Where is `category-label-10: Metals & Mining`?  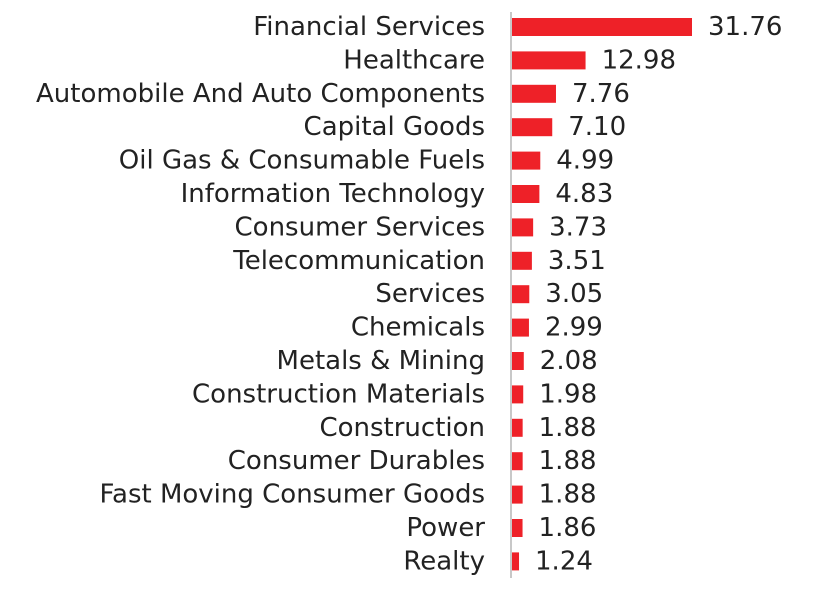 category-label-10: Metals & Mining is located at coordinates (381, 361).